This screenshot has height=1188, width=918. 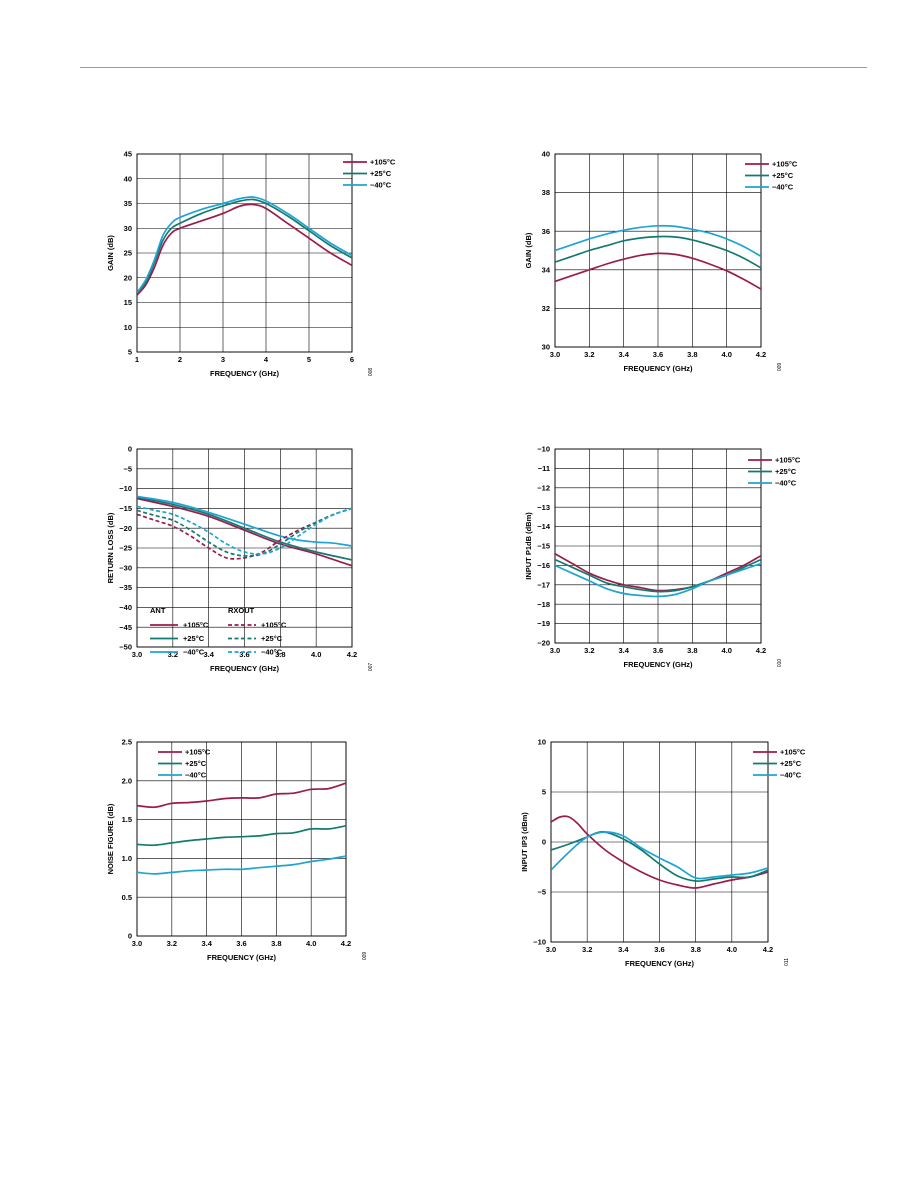 What do you see at coordinates (543, 507) in the screenshot?
I see `y-tick-label: −13` at bounding box center [543, 507].